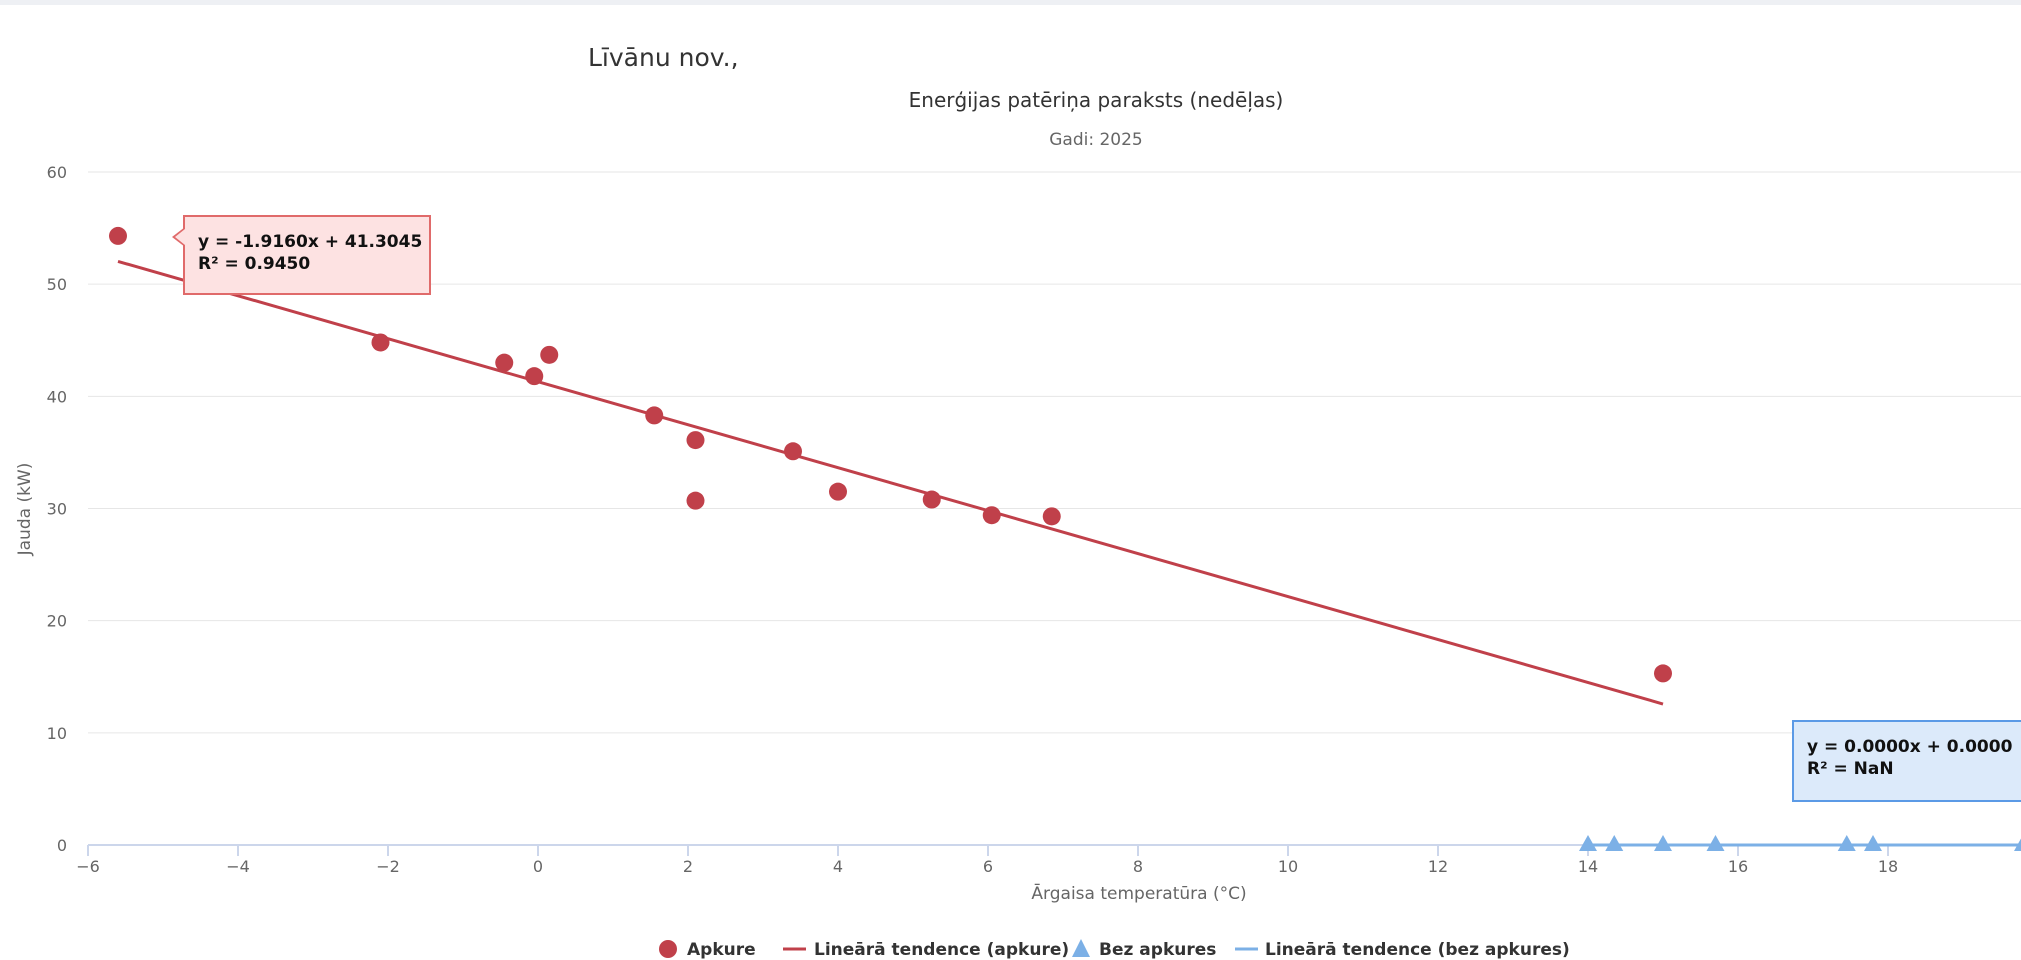 The width and height of the screenshot is (2021, 960). What do you see at coordinates (1910, 747) in the screenshot?
I see `tooltip-bez-apkures-equation: y = 0.0000x + 0.0000` at bounding box center [1910, 747].